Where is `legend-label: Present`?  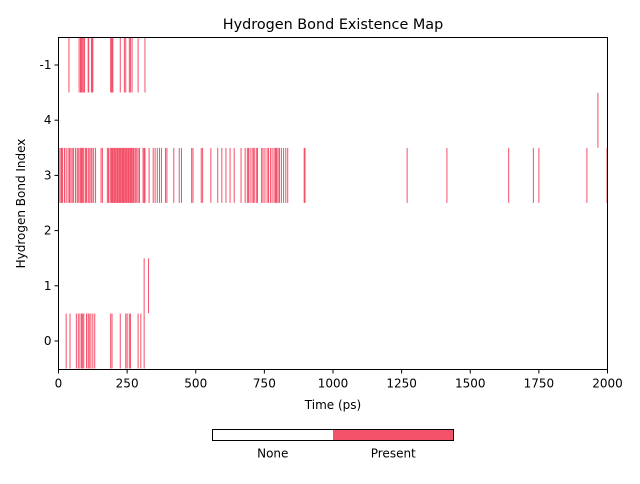
legend-label: Present is located at coordinates (393, 454).